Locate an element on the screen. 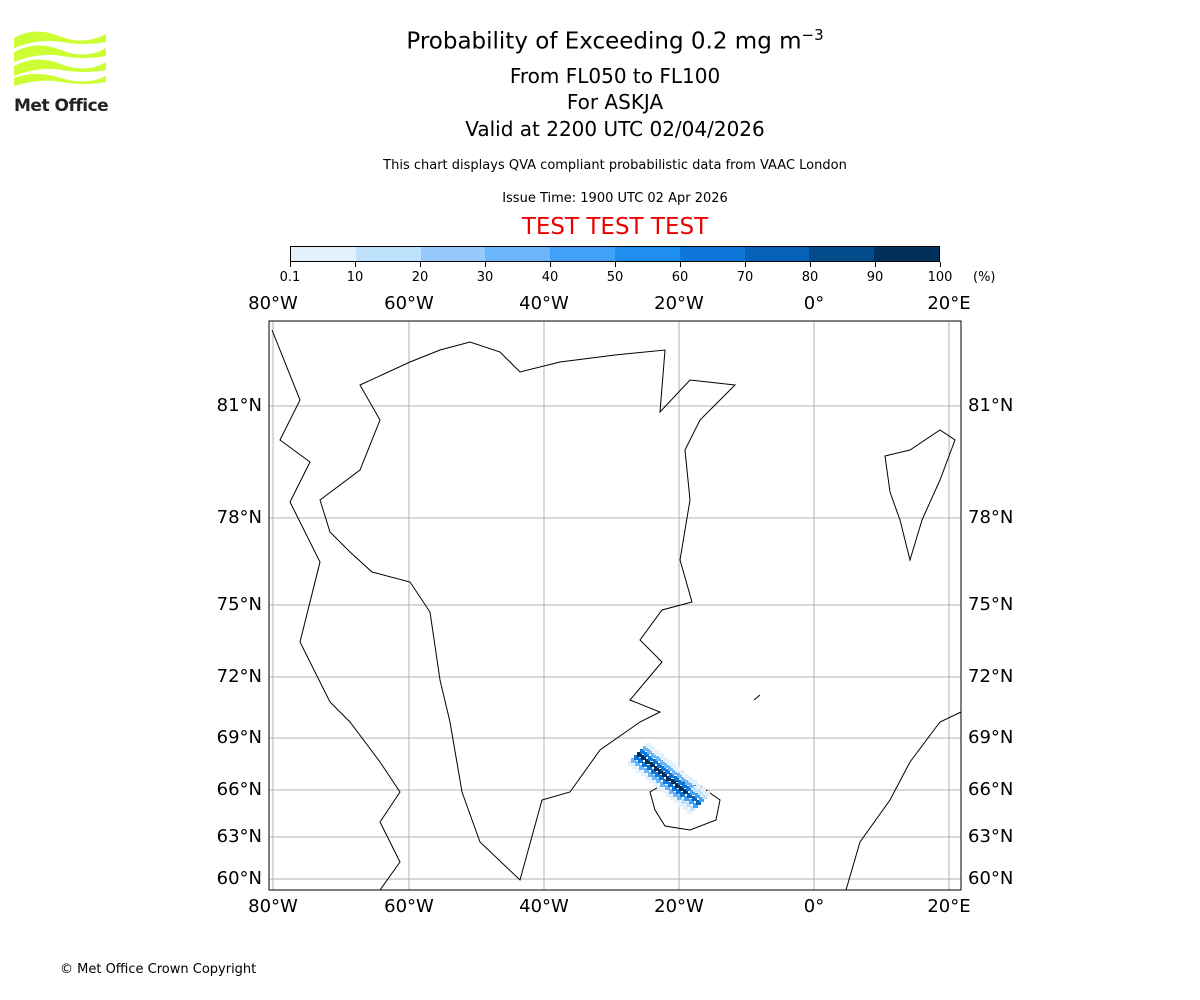  latitude-label-right: 75°N is located at coordinates (991, 604).